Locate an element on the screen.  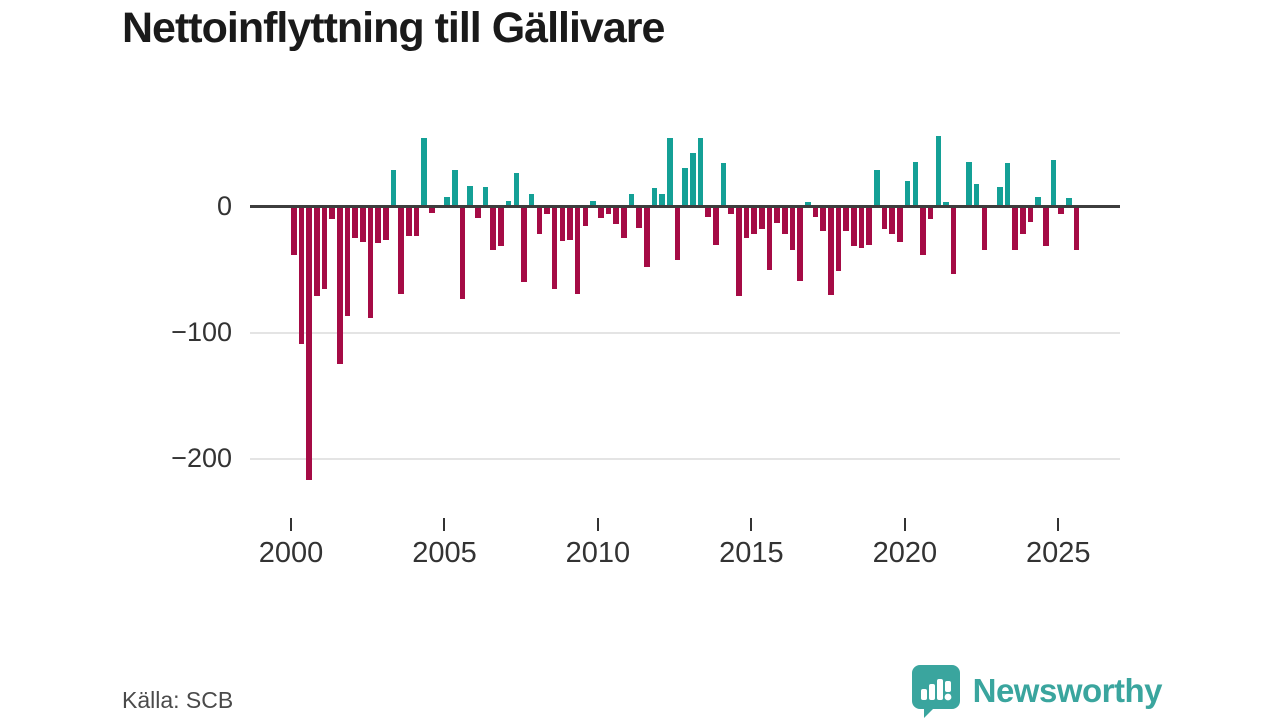
bar-2021Q3 is located at coordinates (953, 241).